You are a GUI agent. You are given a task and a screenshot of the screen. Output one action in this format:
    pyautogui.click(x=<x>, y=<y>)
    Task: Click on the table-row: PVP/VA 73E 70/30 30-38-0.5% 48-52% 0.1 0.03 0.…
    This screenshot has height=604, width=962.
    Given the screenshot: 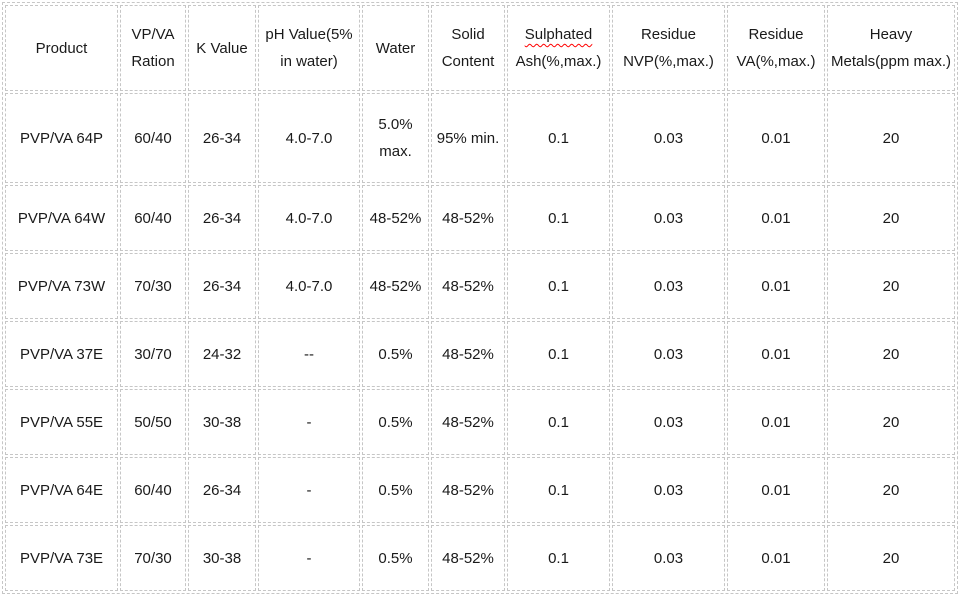 What is the action you would take?
    pyautogui.click(x=480, y=558)
    